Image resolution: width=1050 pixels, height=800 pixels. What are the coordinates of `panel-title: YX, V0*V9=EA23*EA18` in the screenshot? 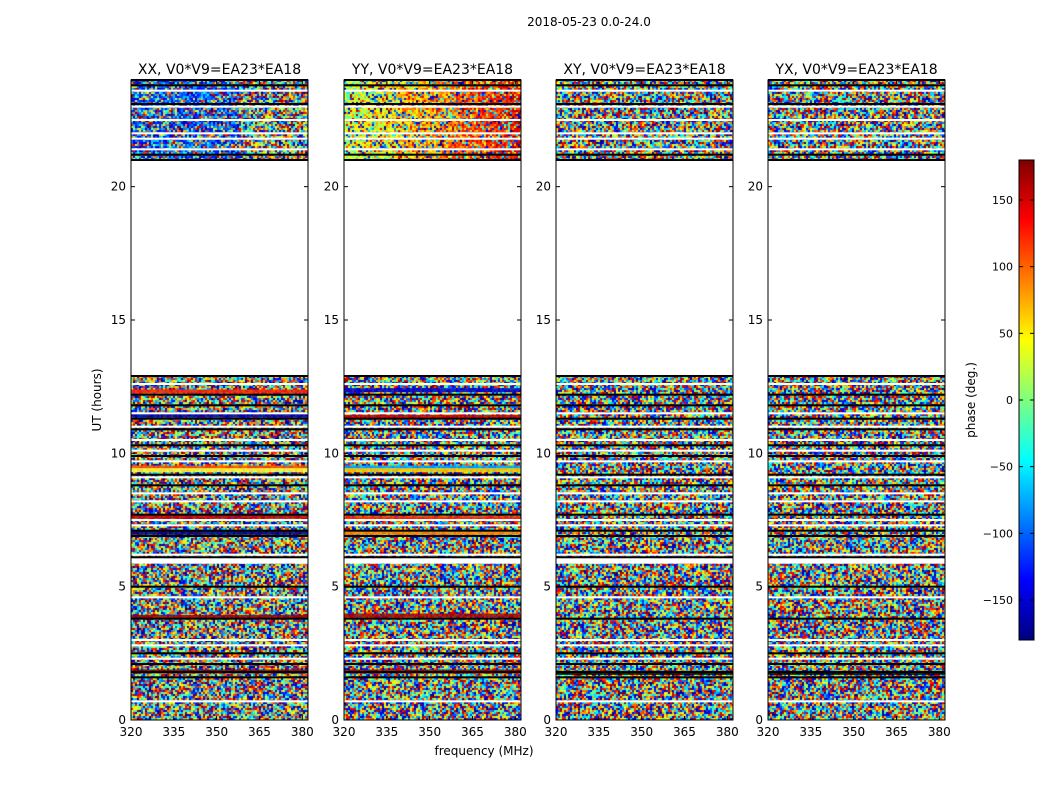 It's located at (855, 70).